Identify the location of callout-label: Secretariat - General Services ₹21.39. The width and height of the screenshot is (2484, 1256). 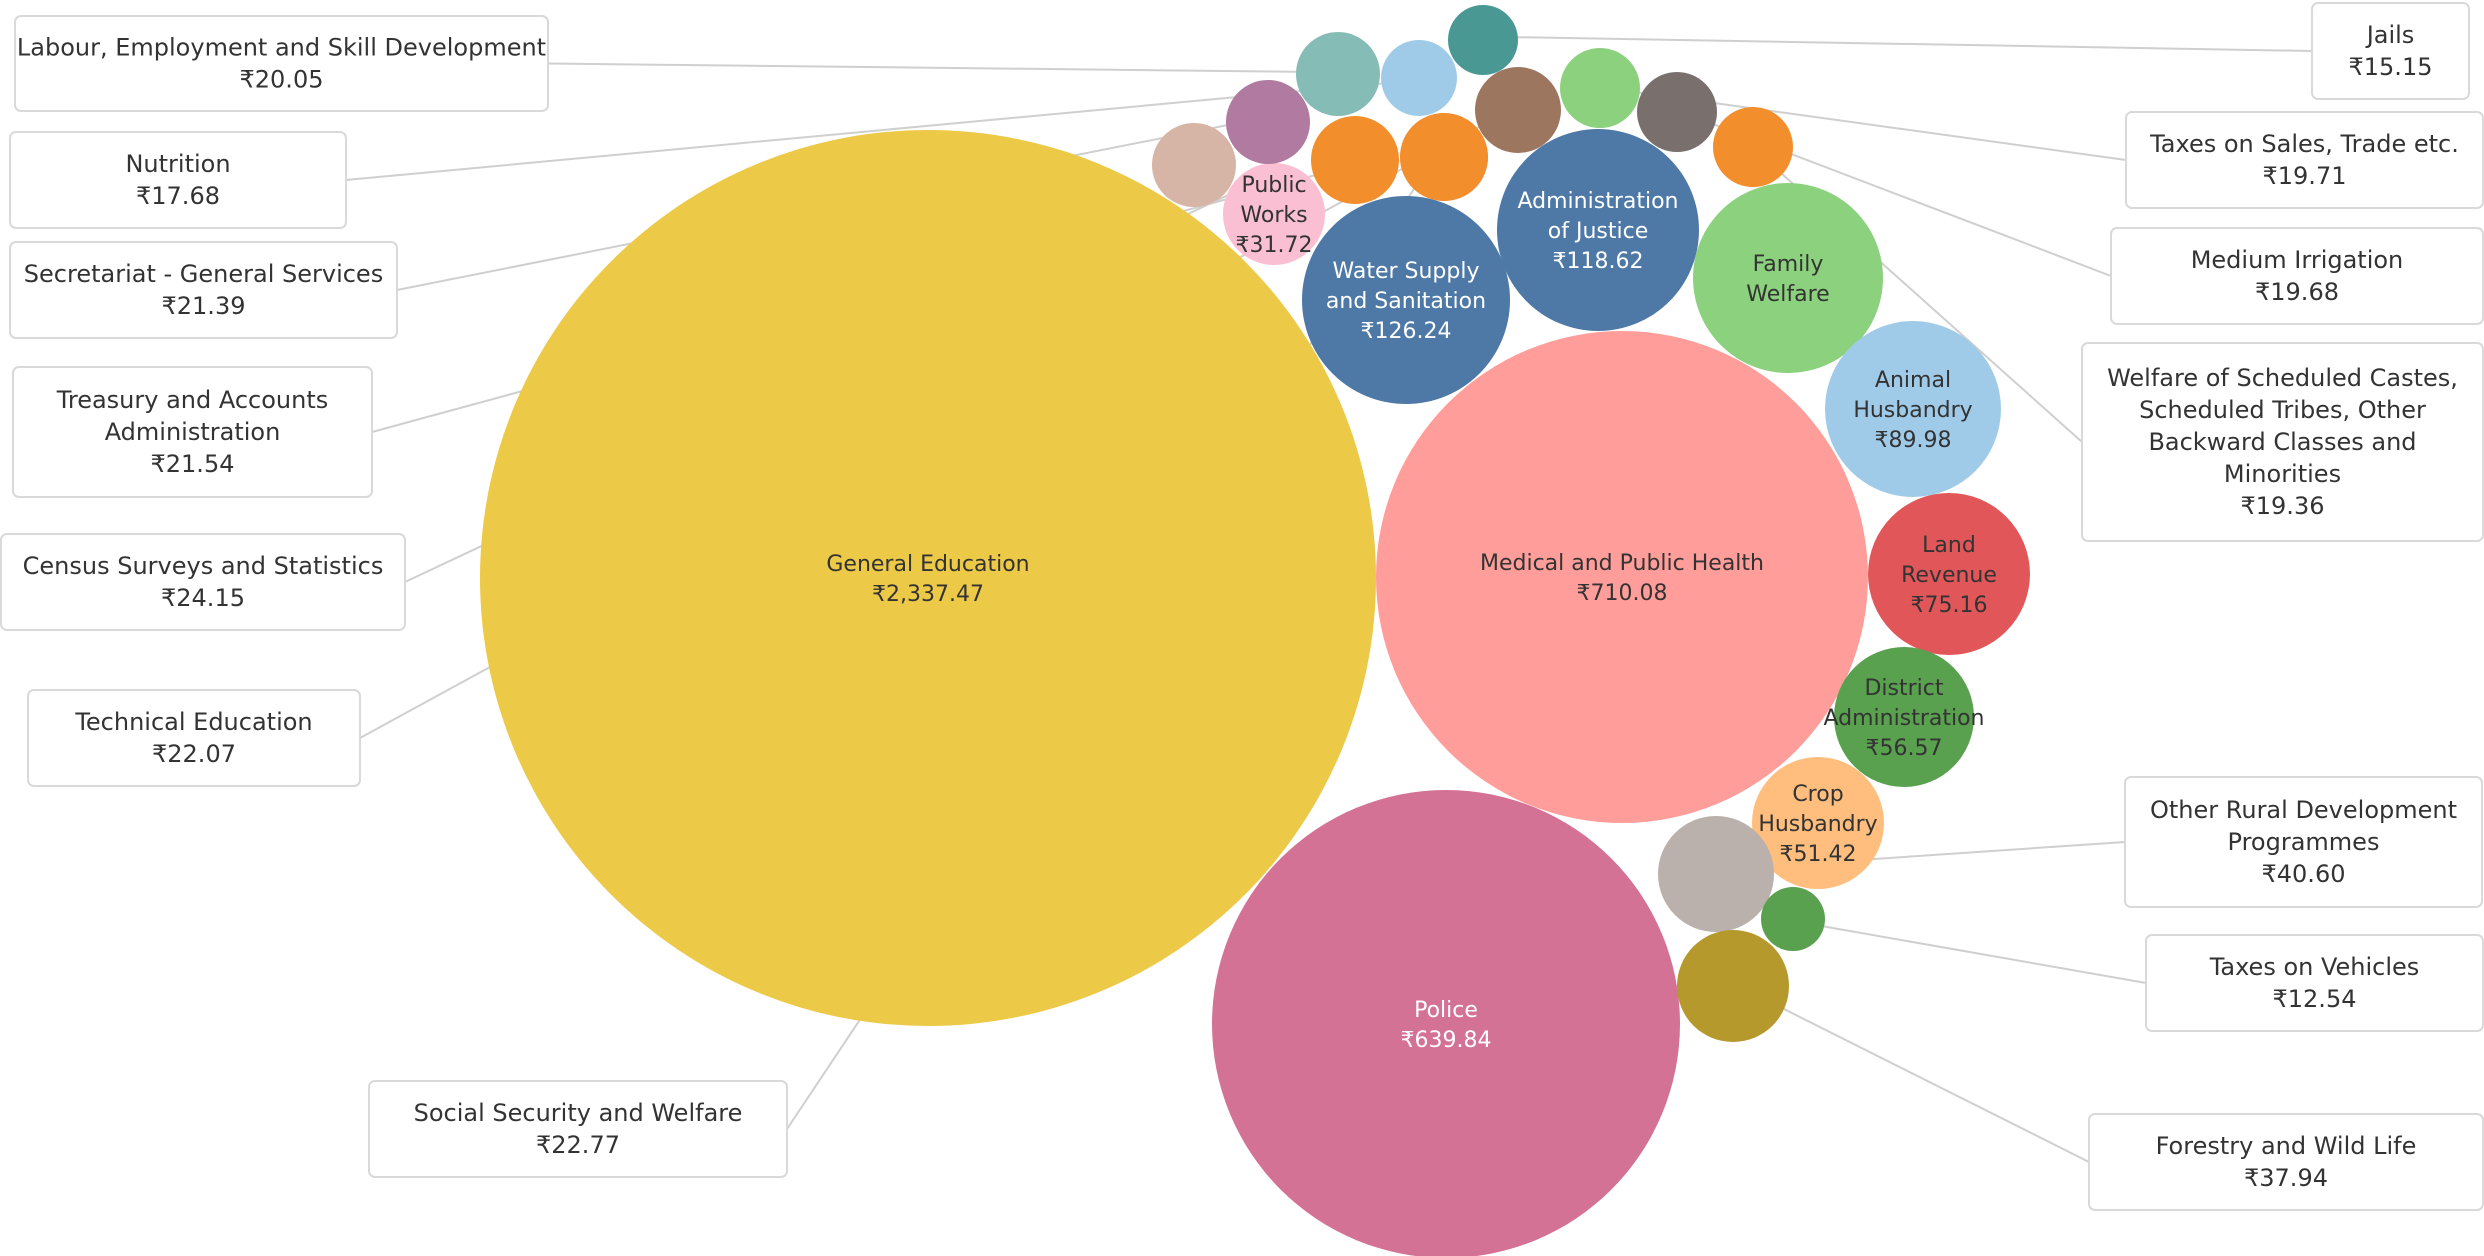
(203, 290).